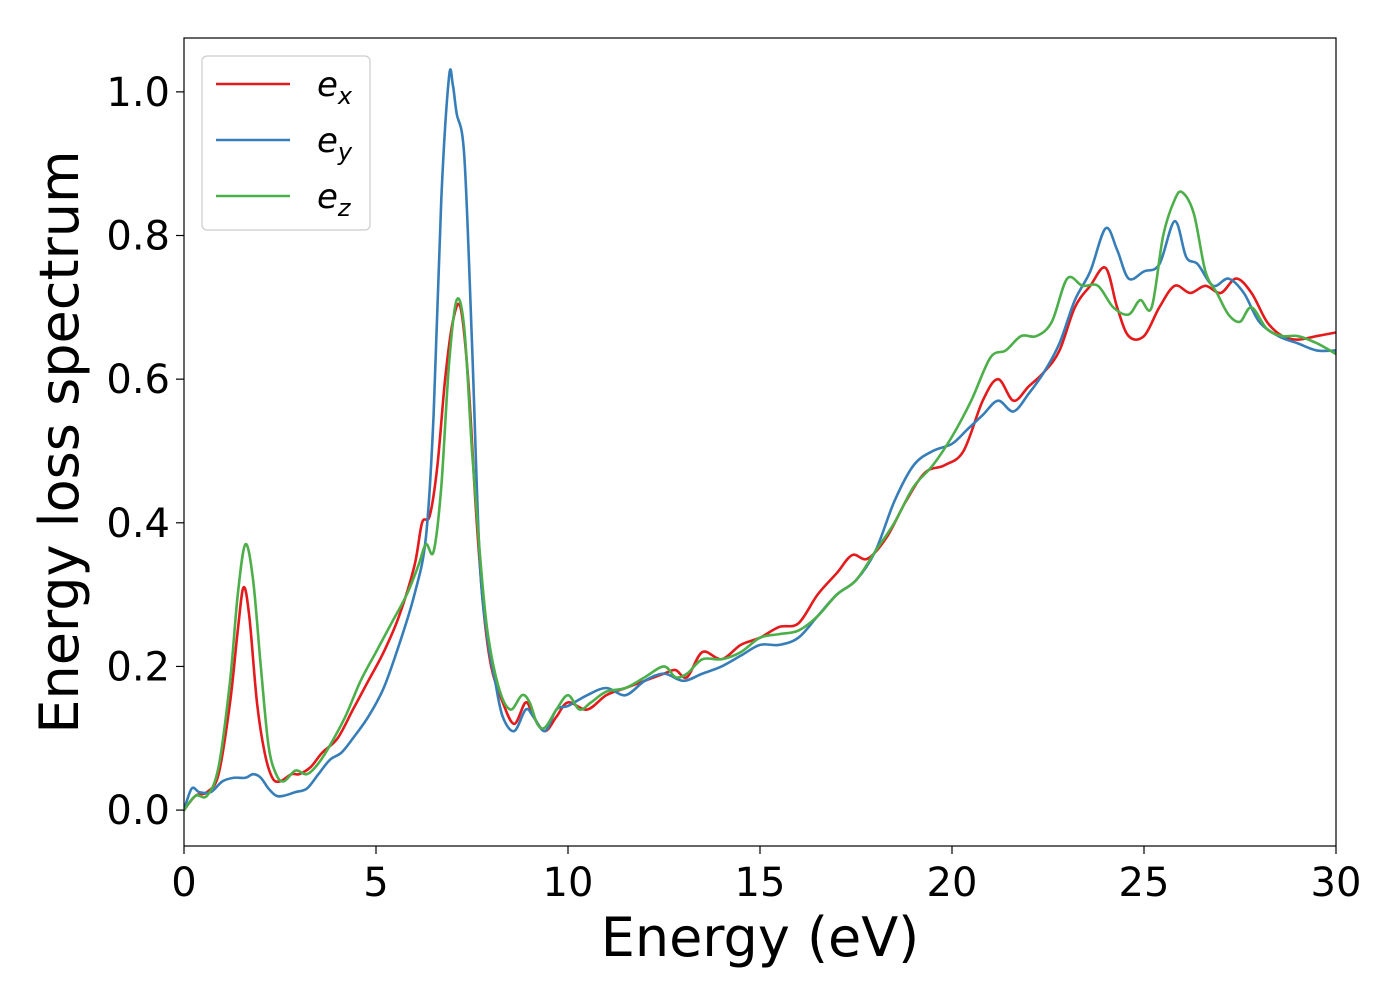 The height and width of the screenshot is (1000, 1400). I want to click on x-tick-label: 30, so click(1336, 883).